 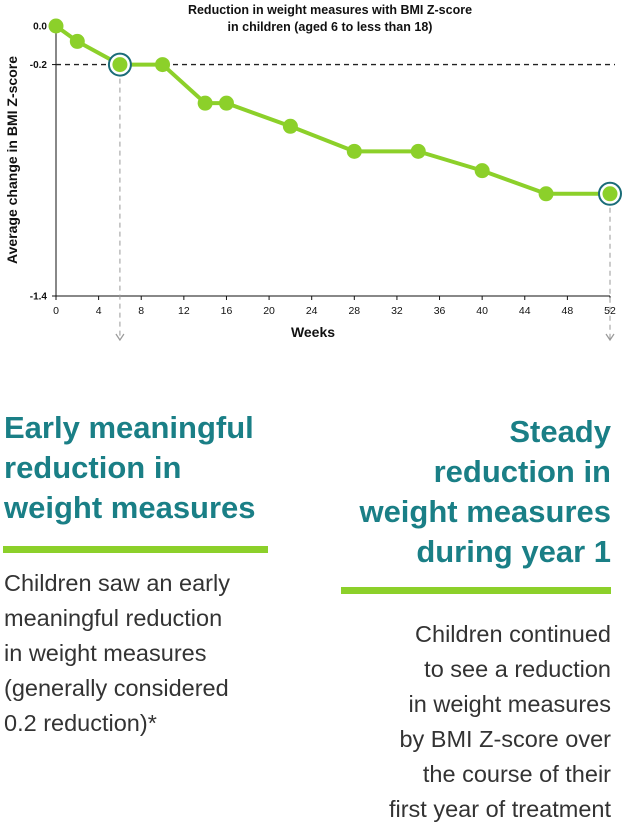 I want to click on y-ticks: 0.0 -0.2 -1.4, so click(x=43, y=162).